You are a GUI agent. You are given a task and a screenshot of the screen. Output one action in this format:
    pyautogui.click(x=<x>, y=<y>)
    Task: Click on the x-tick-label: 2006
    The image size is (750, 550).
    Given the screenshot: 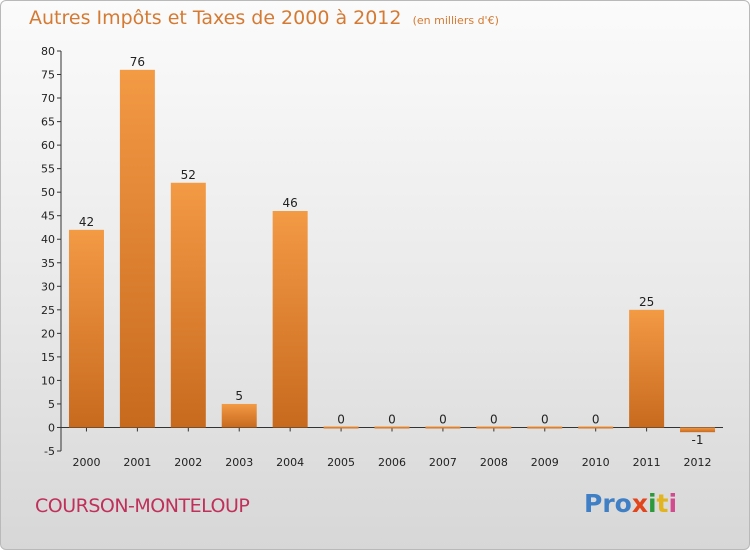 What is the action you would take?
    pyautogui.click(x=392, y=462)
    